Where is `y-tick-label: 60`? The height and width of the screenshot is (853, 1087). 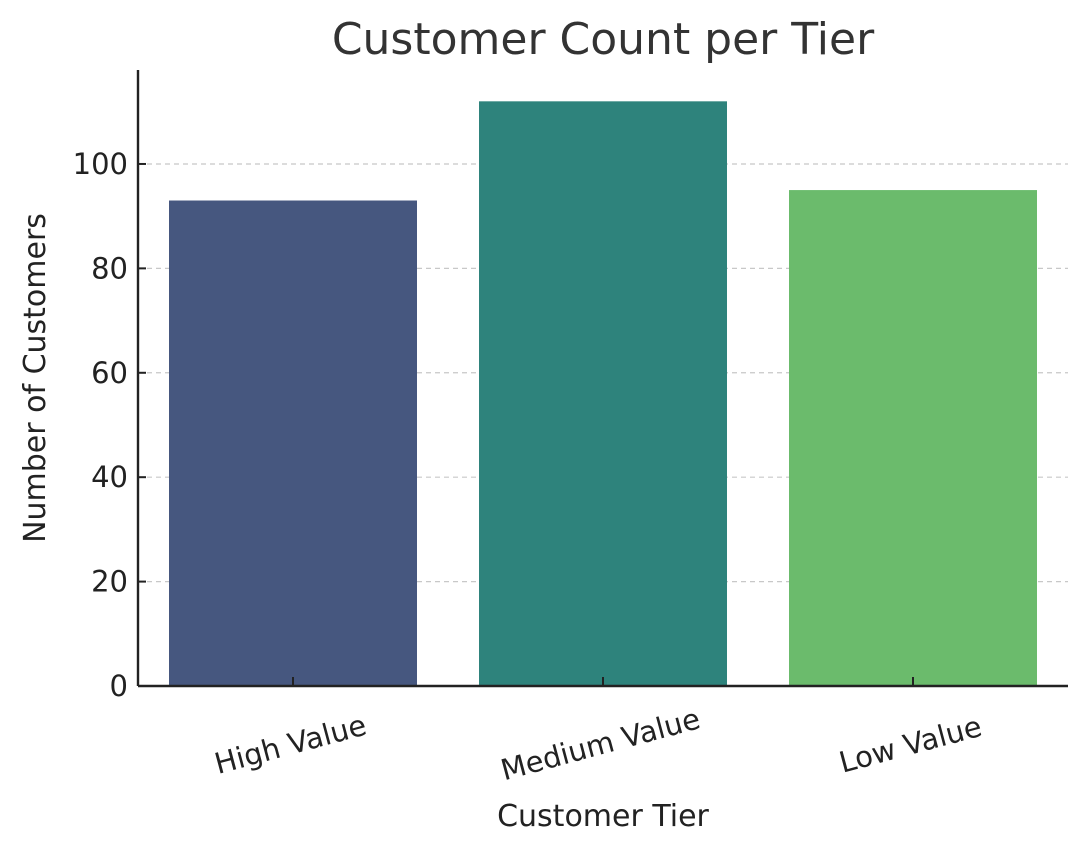
y-tick-label: 60 is located at coordinates (109, 373).